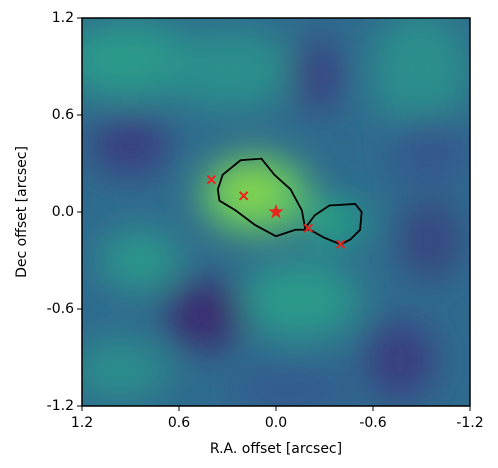 The width and height of the screenshot is (498, 468). What do you see at coordinates (276, 423) in the screenshot?
I see `x-tick-label: 0.0` at bounding box center [276, 423].